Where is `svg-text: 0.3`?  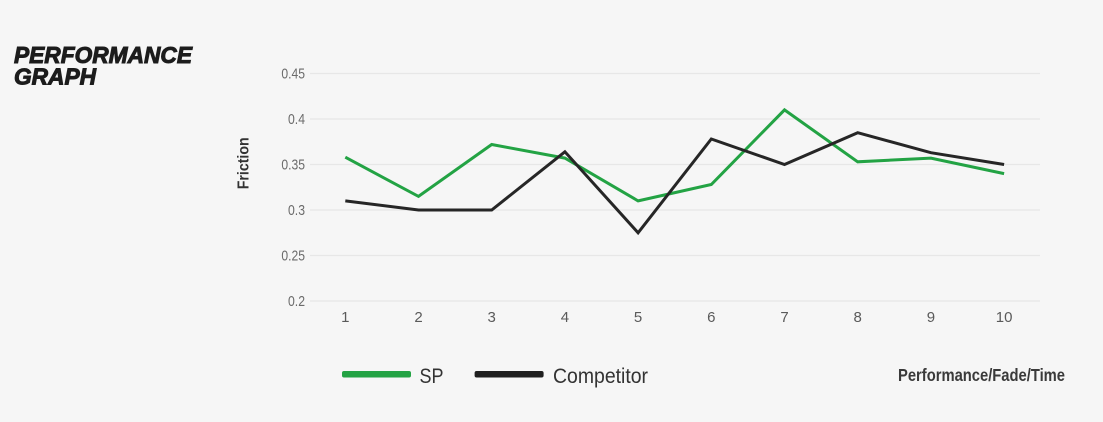 svg-text: 0.3 is located at coordinates (296, 210).